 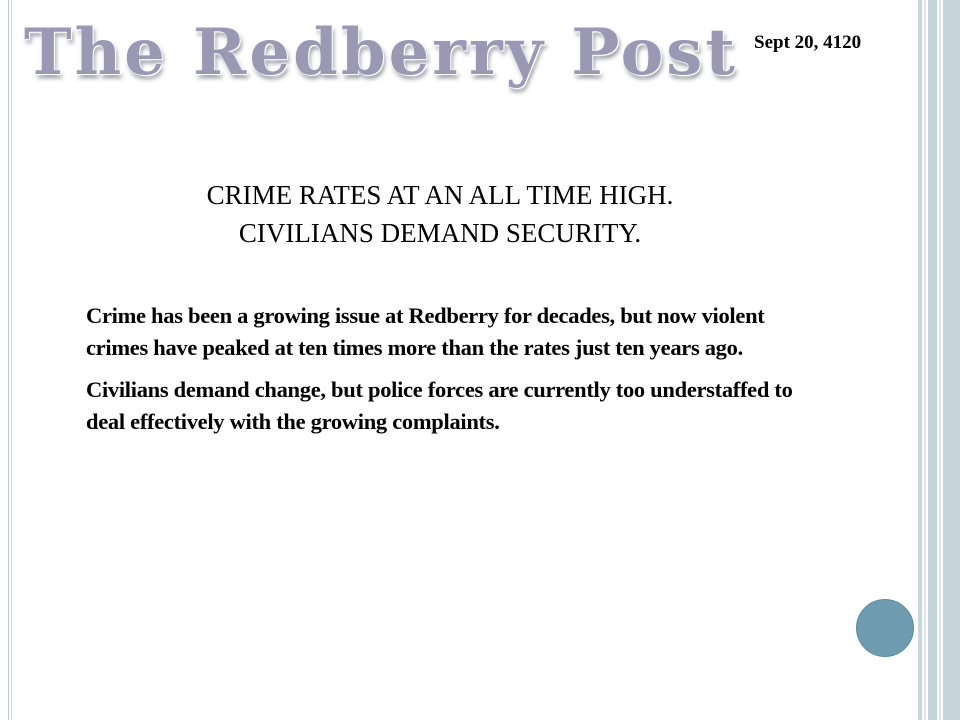 What do you see at coordinates (381, 52) in the screenshot?
I see `newspaper-masthead: The Redberry Post` at bounding box center [381, 52].